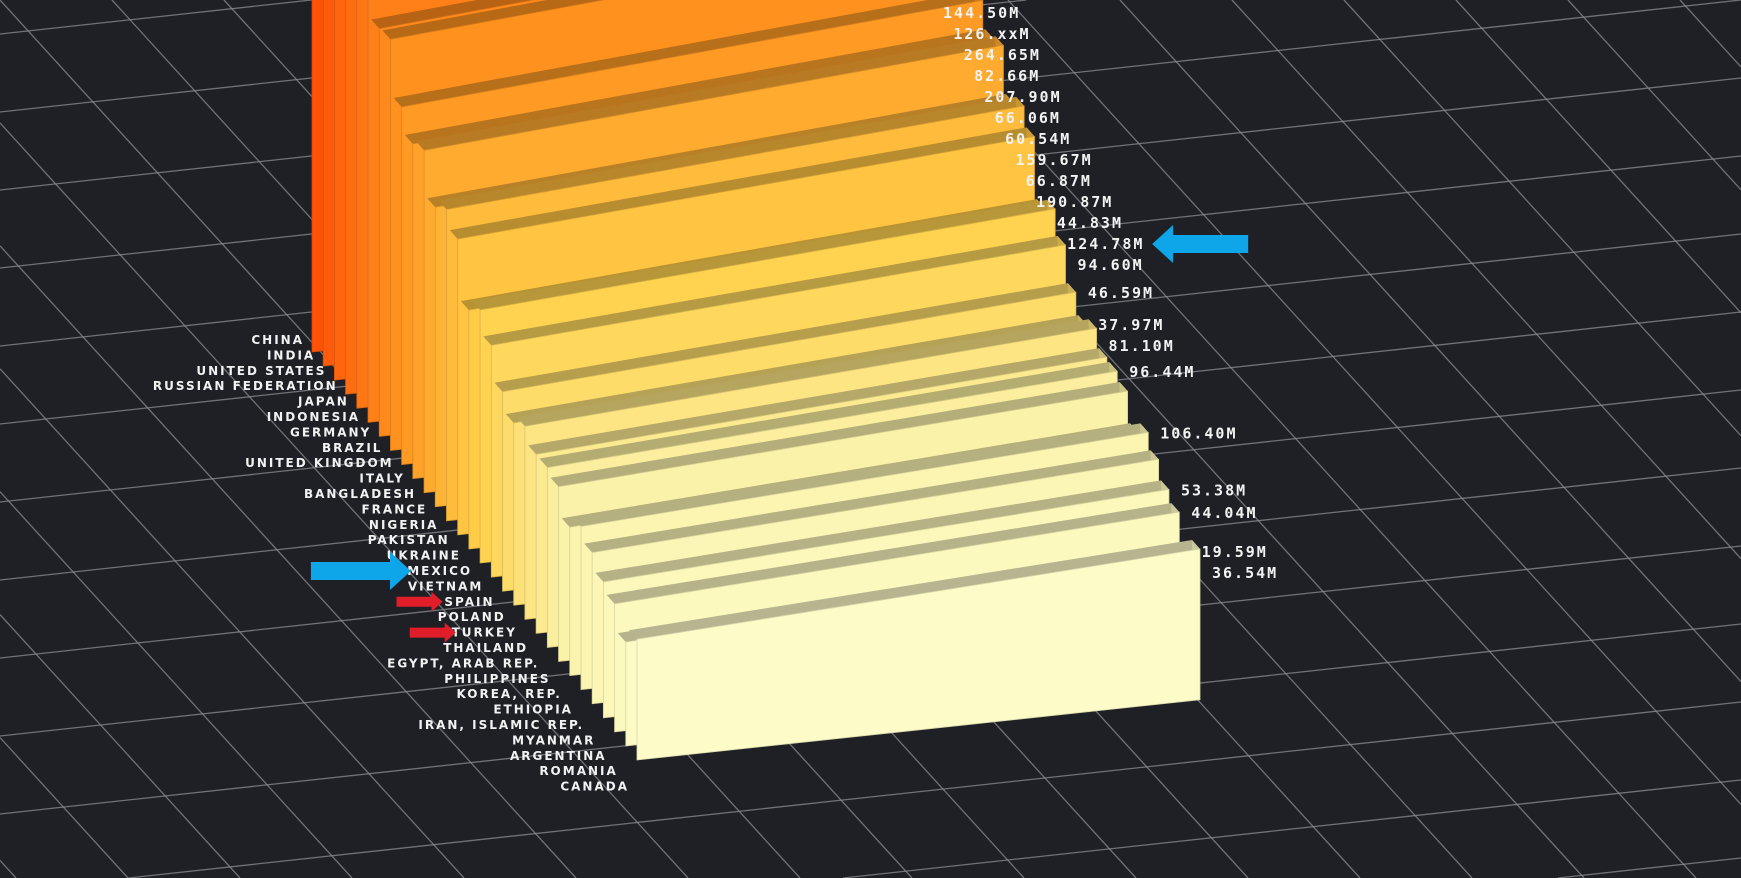 The height and width of the screenshot is (878, 1741). What do you see at coordinates (501, 725) in the screenshot?
I see `category-label: IRAN, ISLAMIC REP.` at bounding box center [501, 725].